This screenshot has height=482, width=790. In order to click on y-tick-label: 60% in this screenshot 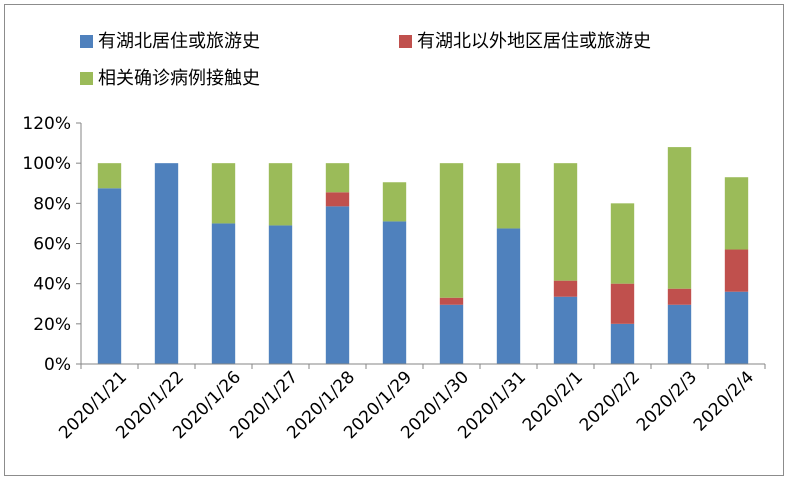, I will do `click(52, 245)`.